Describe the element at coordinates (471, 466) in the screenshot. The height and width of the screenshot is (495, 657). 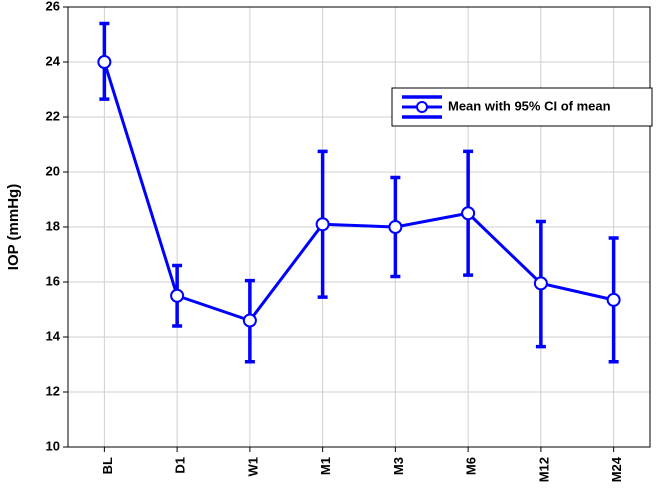
I see `x-tick-label: M6` at that location.